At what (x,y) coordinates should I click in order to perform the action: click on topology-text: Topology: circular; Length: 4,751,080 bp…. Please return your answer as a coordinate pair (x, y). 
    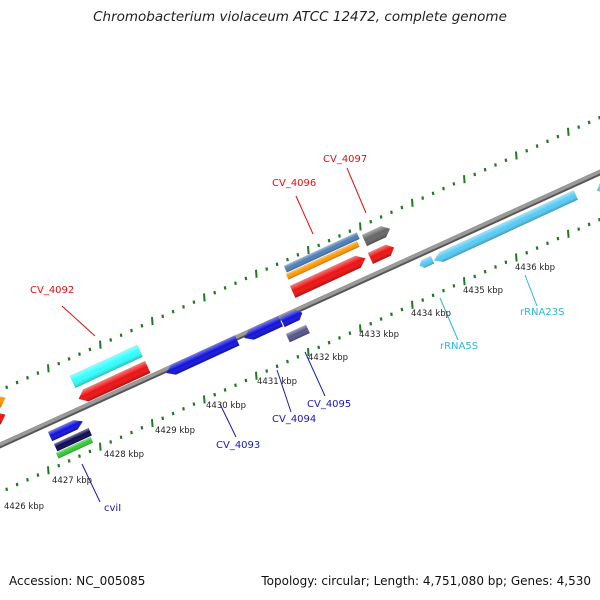
    Looking at the image, I should click on (426, 581).